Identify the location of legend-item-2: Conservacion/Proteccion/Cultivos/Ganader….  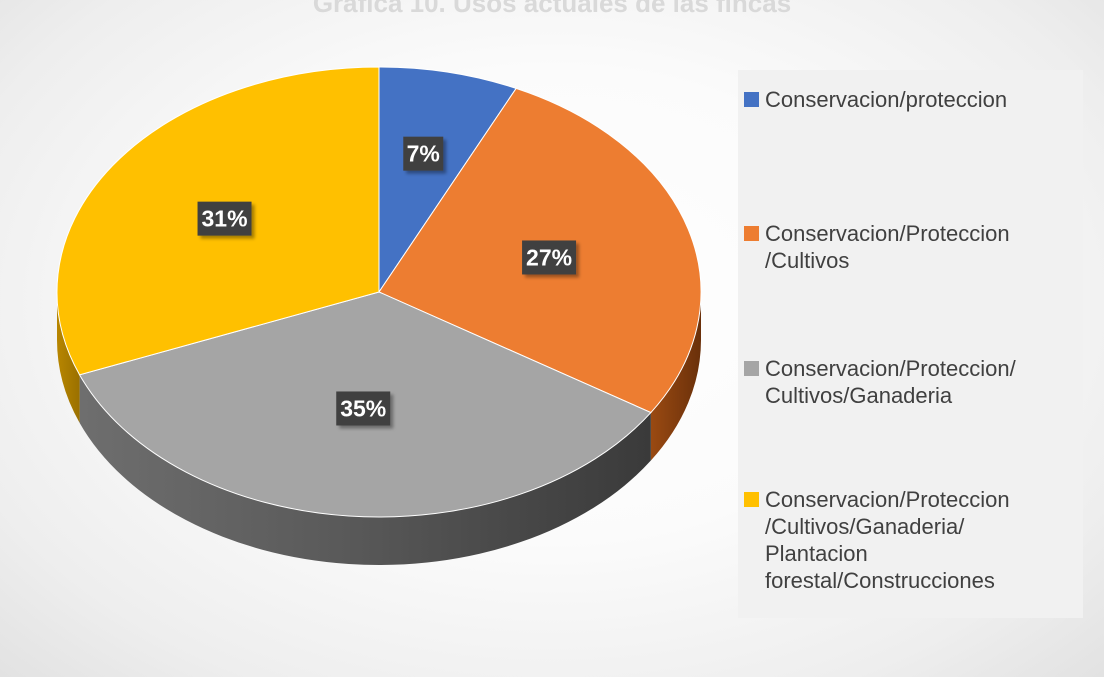
(911, 382).